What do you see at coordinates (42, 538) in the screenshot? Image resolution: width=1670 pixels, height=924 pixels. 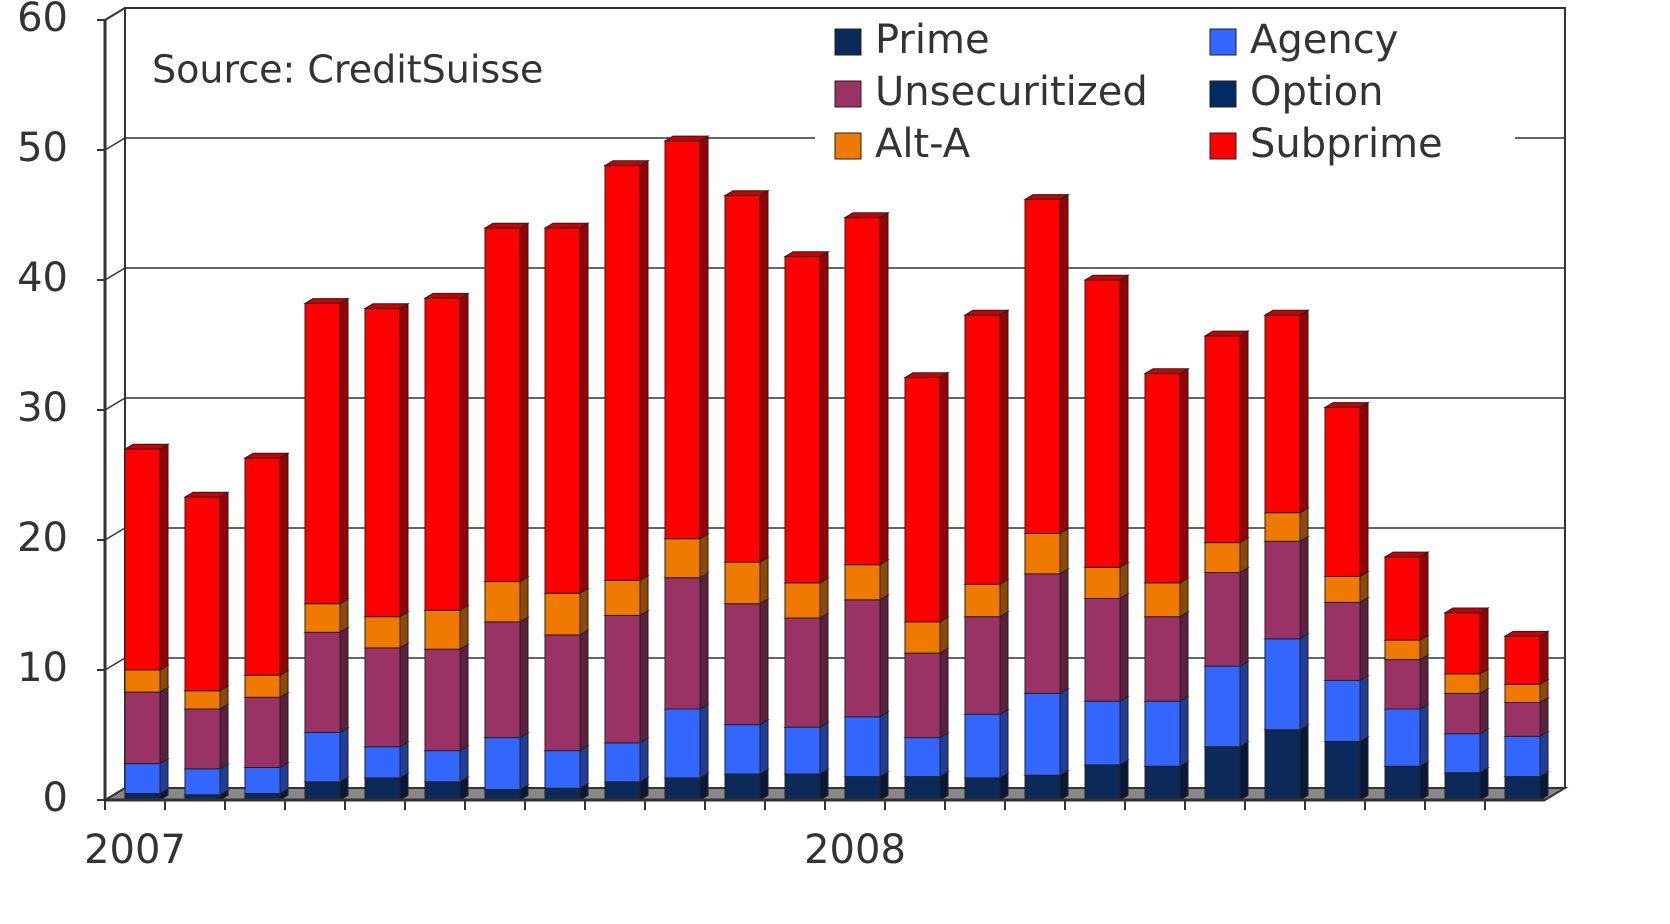 I see `y-tick-label: 20` at bounding box center [42, 538].